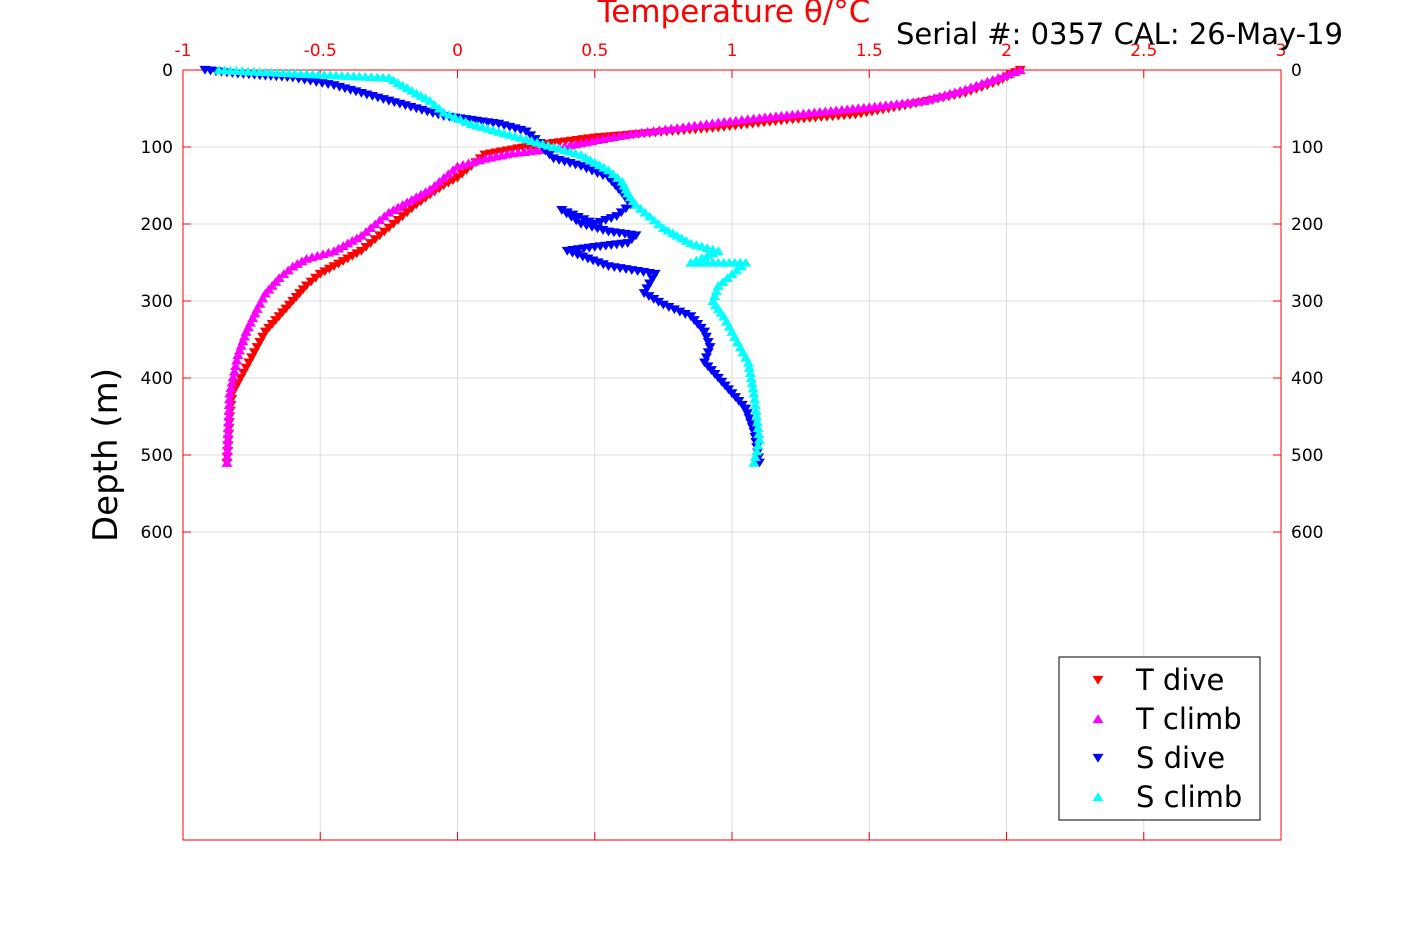 The width and height of the screenshot is (1417, 945). What do you see at coordinates (183, 51) in the screenshot?
I see `x-tick-label: -1` at bounding box center [183, 51].